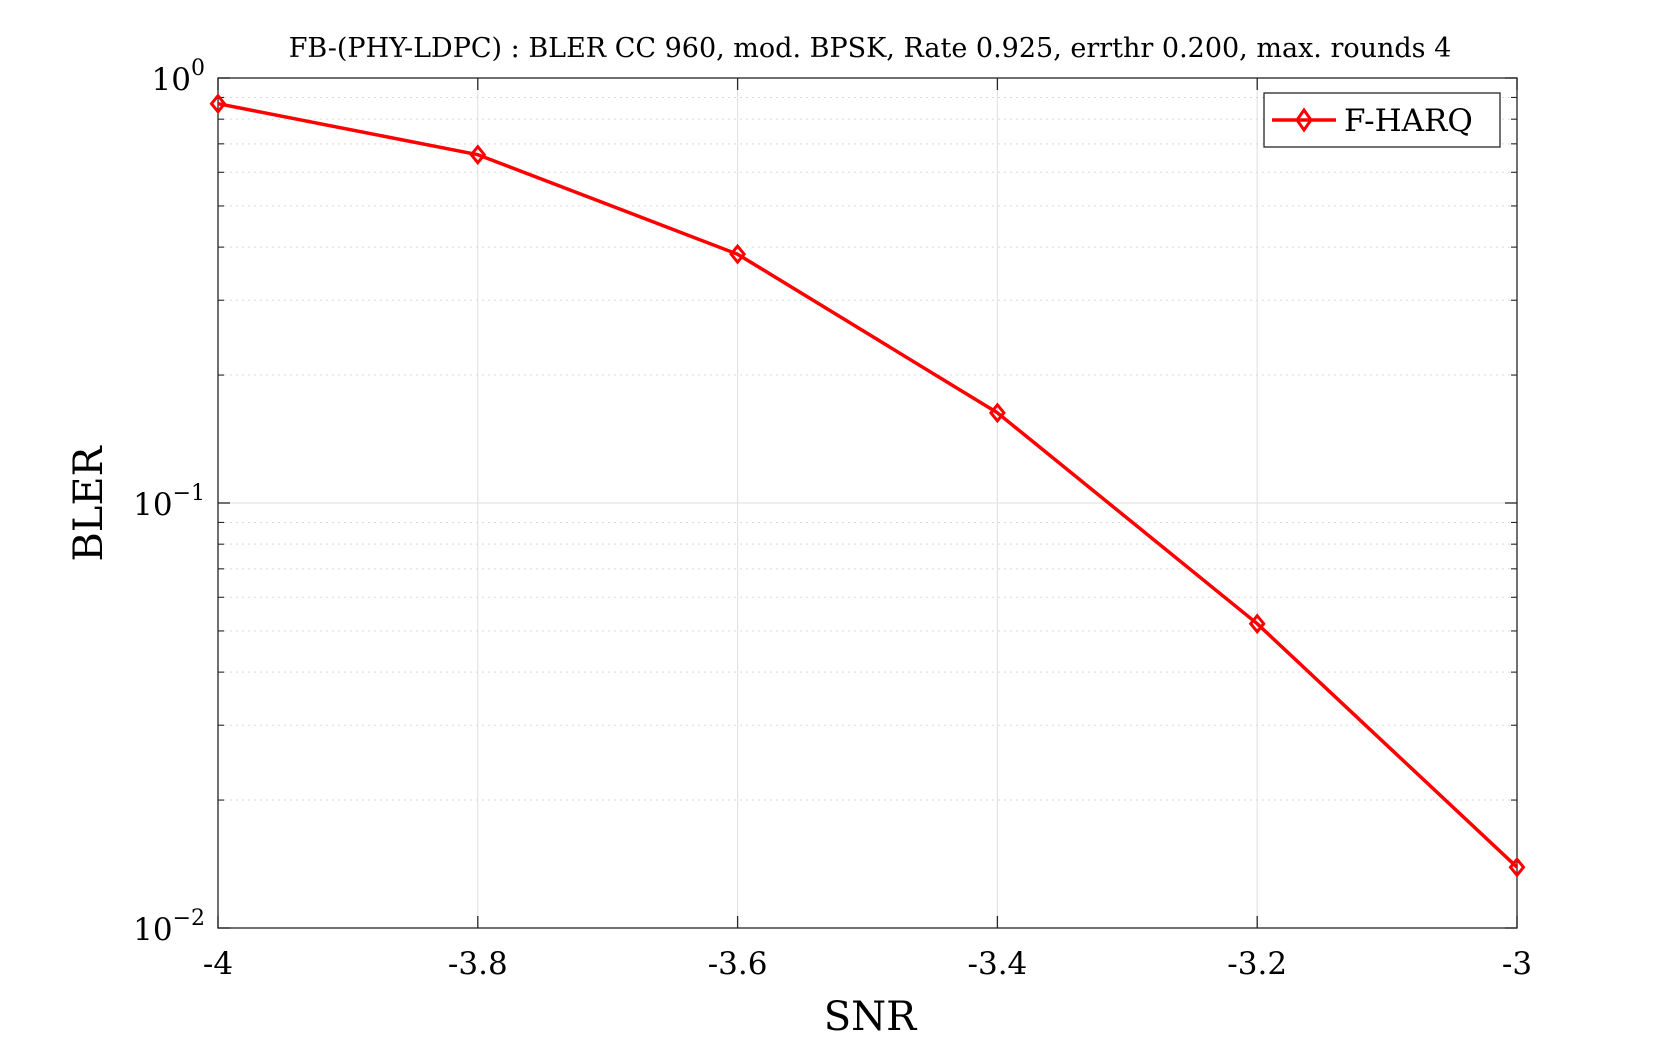 Image resolution: width=1667 pixels, height=1042 pixels. I want to click on y-tick-label: 10⁰, so click(178, 77).